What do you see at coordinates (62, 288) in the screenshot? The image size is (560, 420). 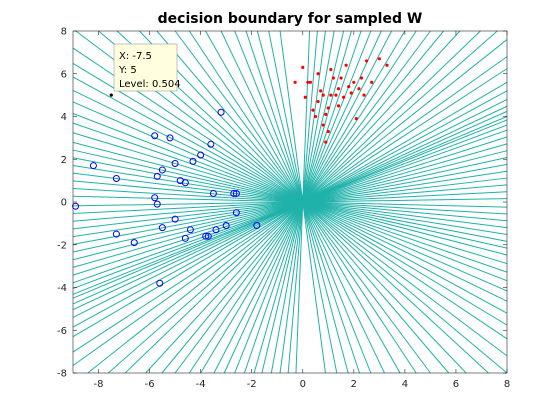 I see `y-tick-label: -4` at bounding box center [62, 288].